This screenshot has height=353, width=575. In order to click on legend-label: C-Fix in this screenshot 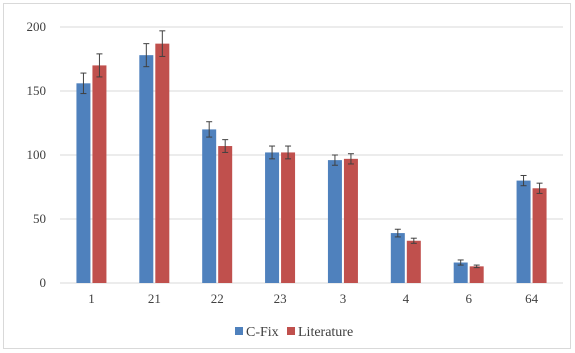, I will do `click(262, 332)`.